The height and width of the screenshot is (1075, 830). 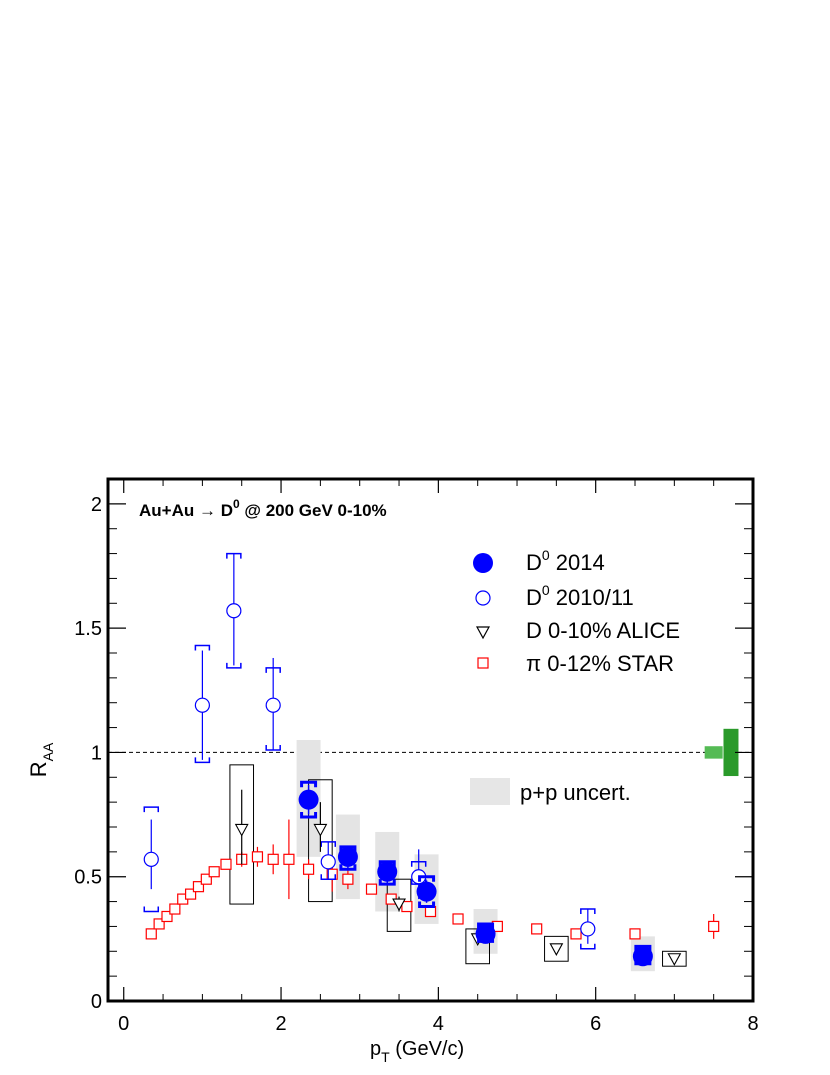 I want to click on legend-label-d0-2010: D0 2010/11, so click(x=580, y=596).